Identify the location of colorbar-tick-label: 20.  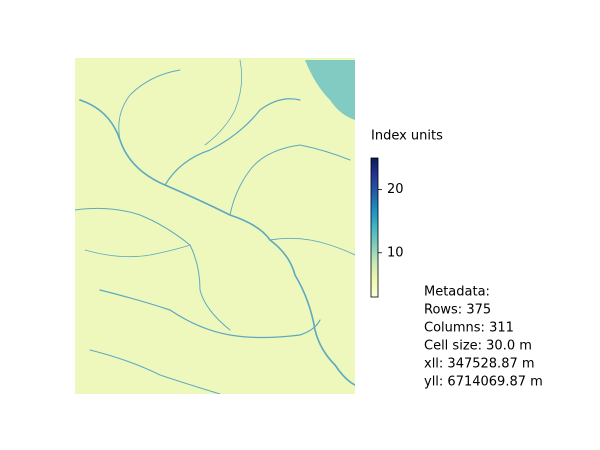
(395, 189).